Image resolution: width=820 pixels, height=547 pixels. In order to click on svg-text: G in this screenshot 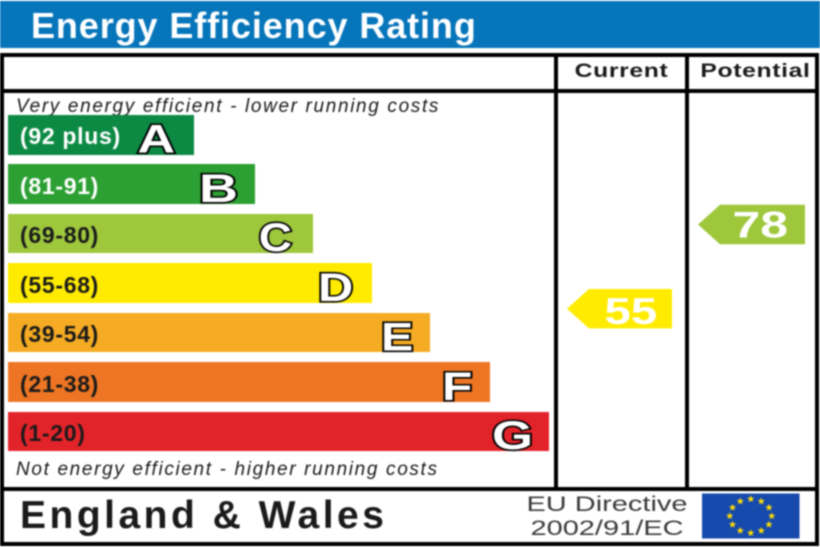, I will do `click(512, 435)`.